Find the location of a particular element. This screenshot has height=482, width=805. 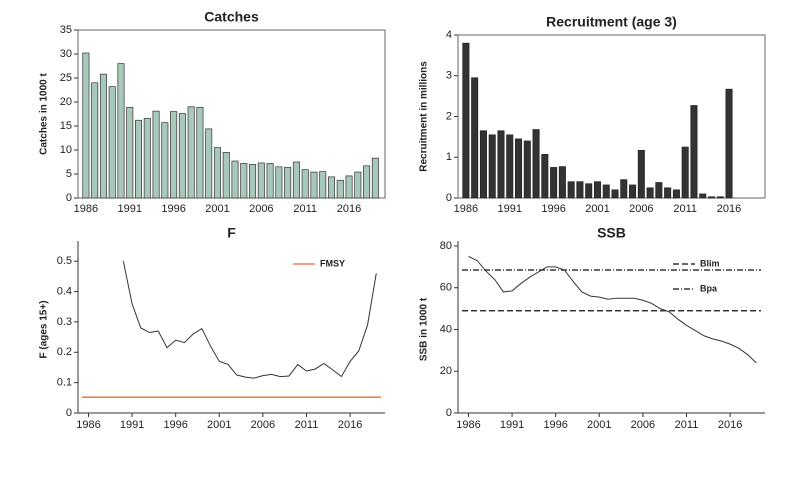

panel-title: Recruitment (age 3) is located at coordinates (611, 22).